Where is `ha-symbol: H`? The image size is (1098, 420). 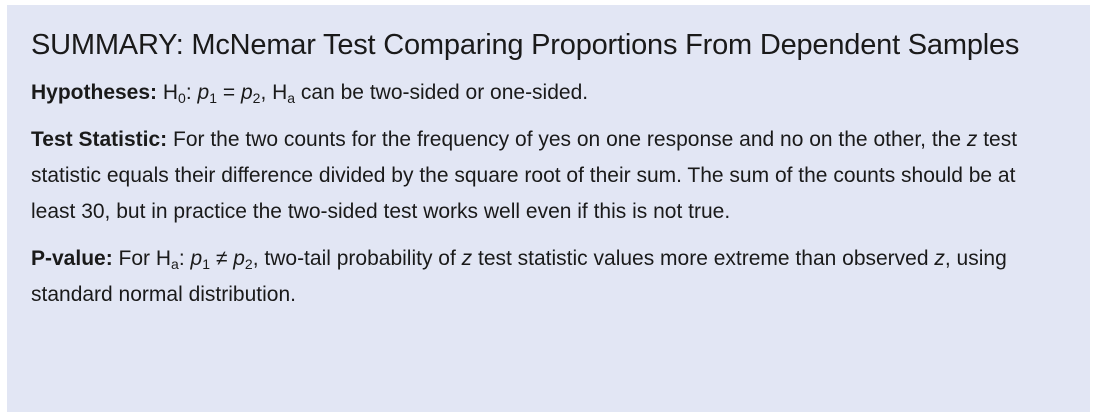
ha-symbol: H is located at coordinates (280, 92).